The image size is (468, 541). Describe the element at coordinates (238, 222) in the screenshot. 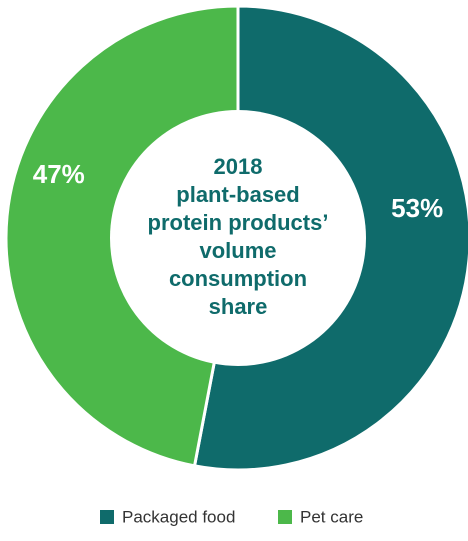

I see `center-title-line: protein products’` at that location.